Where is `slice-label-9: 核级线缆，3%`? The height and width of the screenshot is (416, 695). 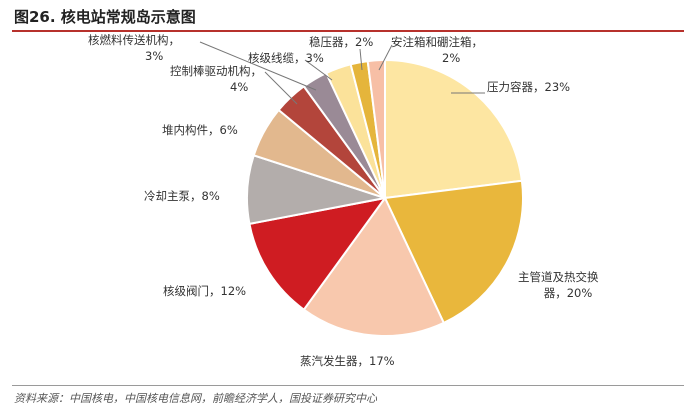 slice-label-9: 核级线缆，3% is located at coordinates (286, 58).